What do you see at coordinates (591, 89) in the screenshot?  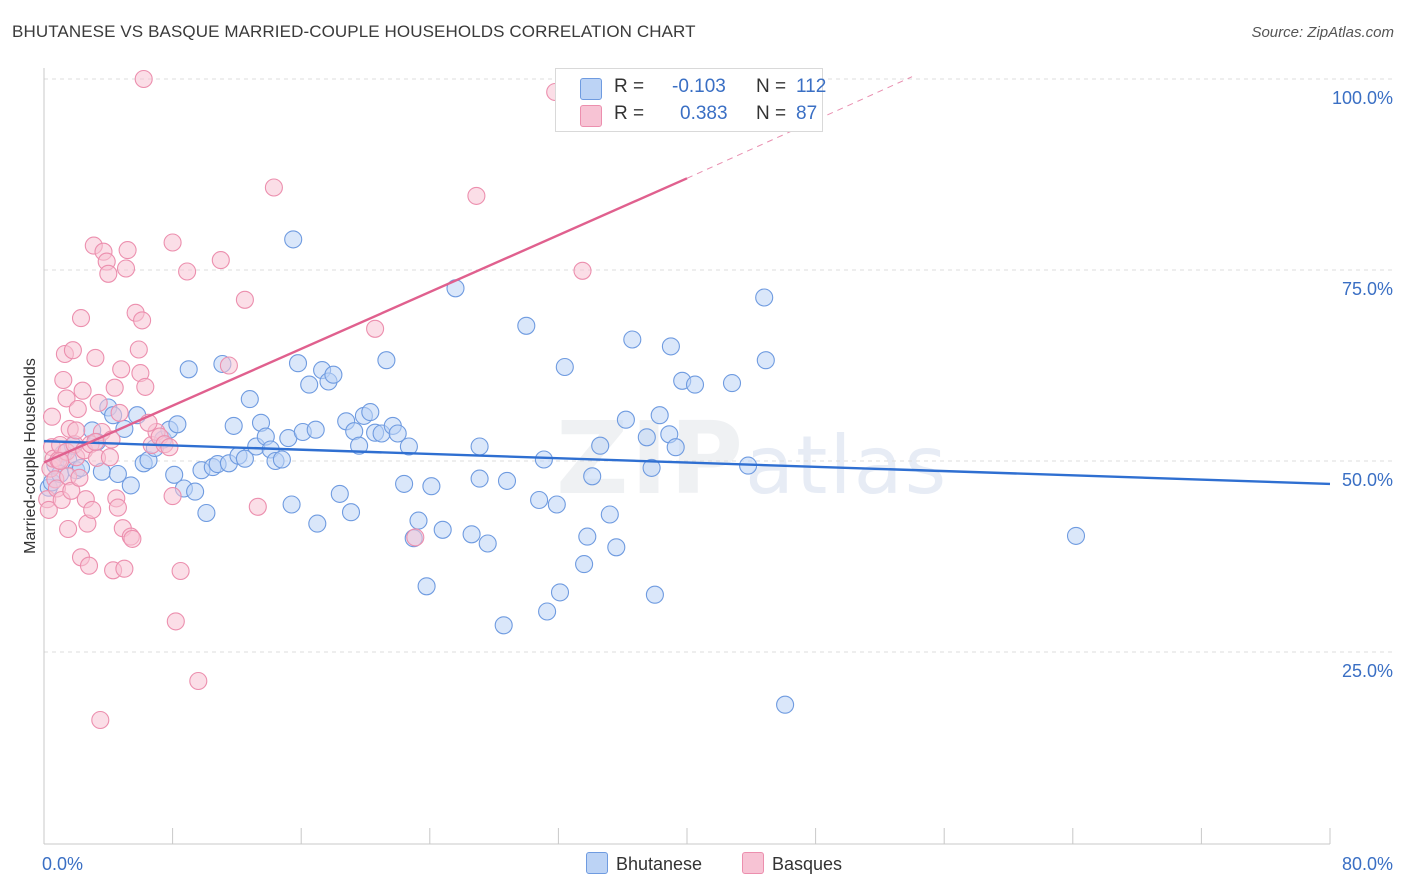 I see `legend-swatch-blue` at bounding box center [591, 89].